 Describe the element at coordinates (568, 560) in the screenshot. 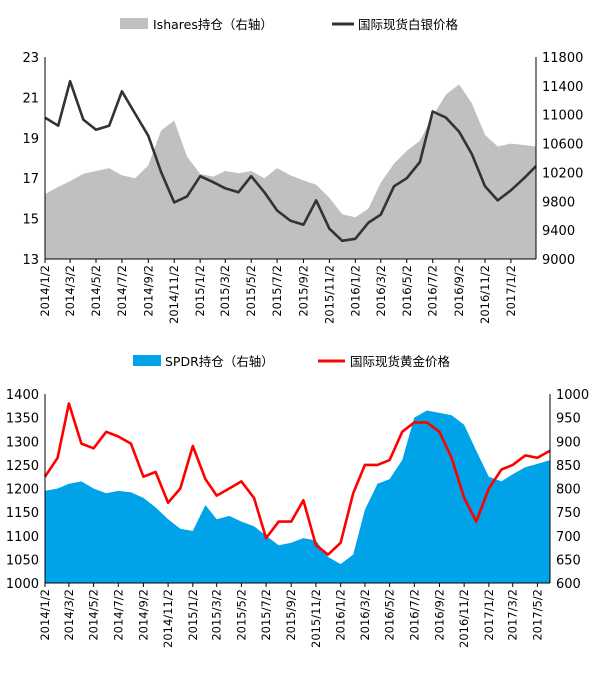

I see `y-right-tick-label: 650` at that location.